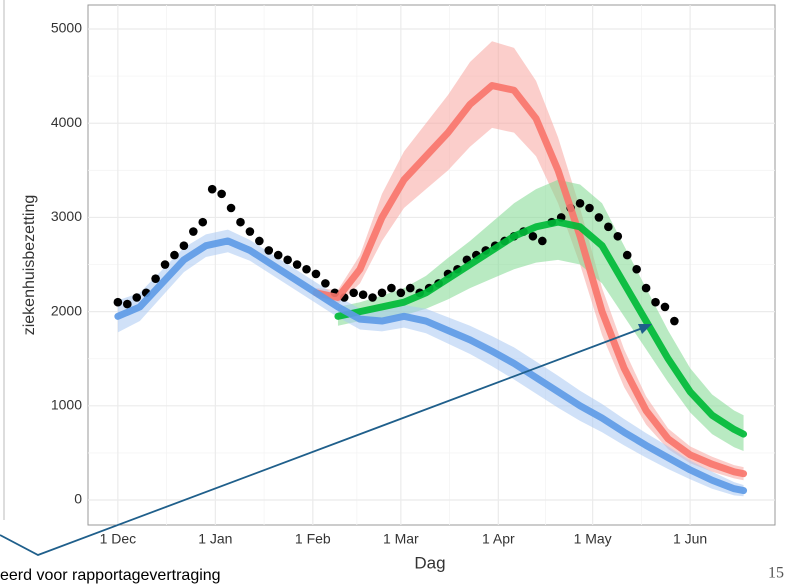 Image resolution: width=789 pixels, height=588 pixels. What do you see at coordinates (66, 216) in the screenshot?
I see `y-tick-label: 3000` at bounding box center [66, 216].